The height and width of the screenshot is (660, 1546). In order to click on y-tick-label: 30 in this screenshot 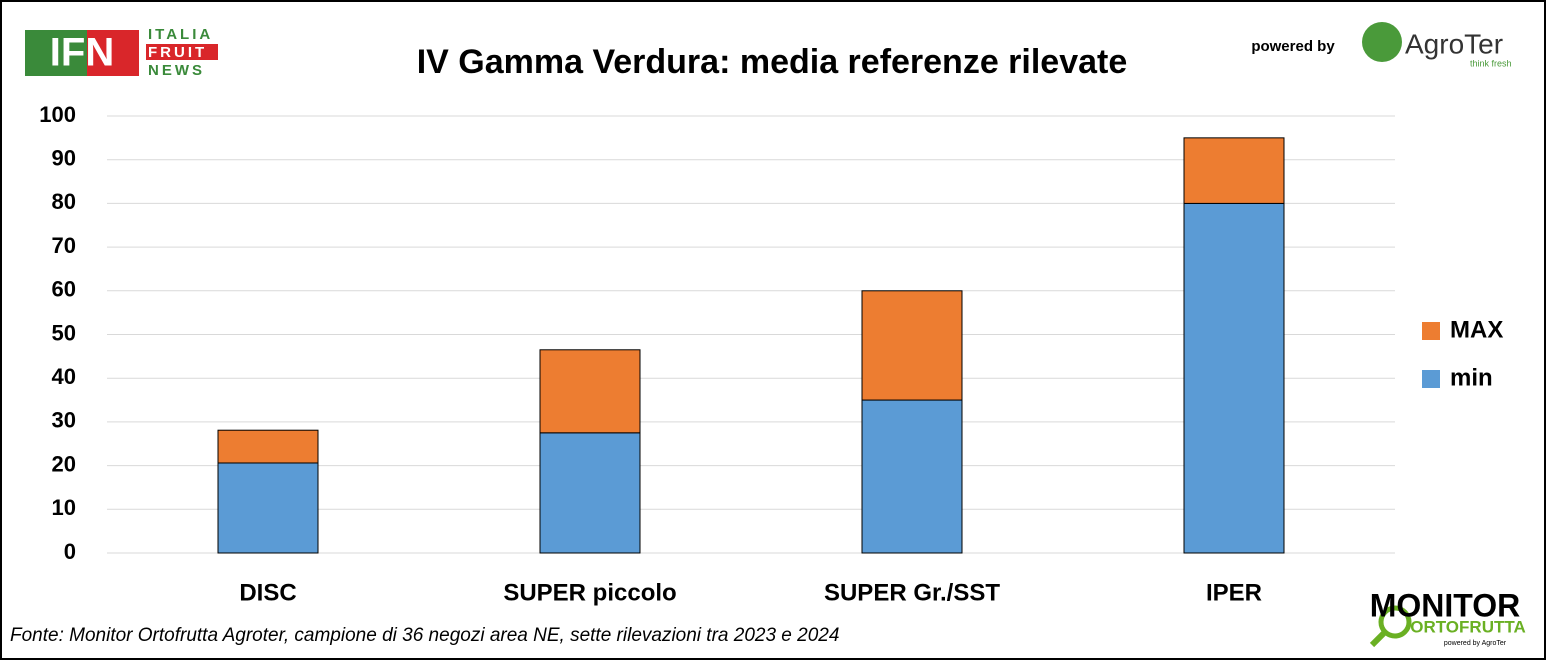, I will do `click(64, 420)`.